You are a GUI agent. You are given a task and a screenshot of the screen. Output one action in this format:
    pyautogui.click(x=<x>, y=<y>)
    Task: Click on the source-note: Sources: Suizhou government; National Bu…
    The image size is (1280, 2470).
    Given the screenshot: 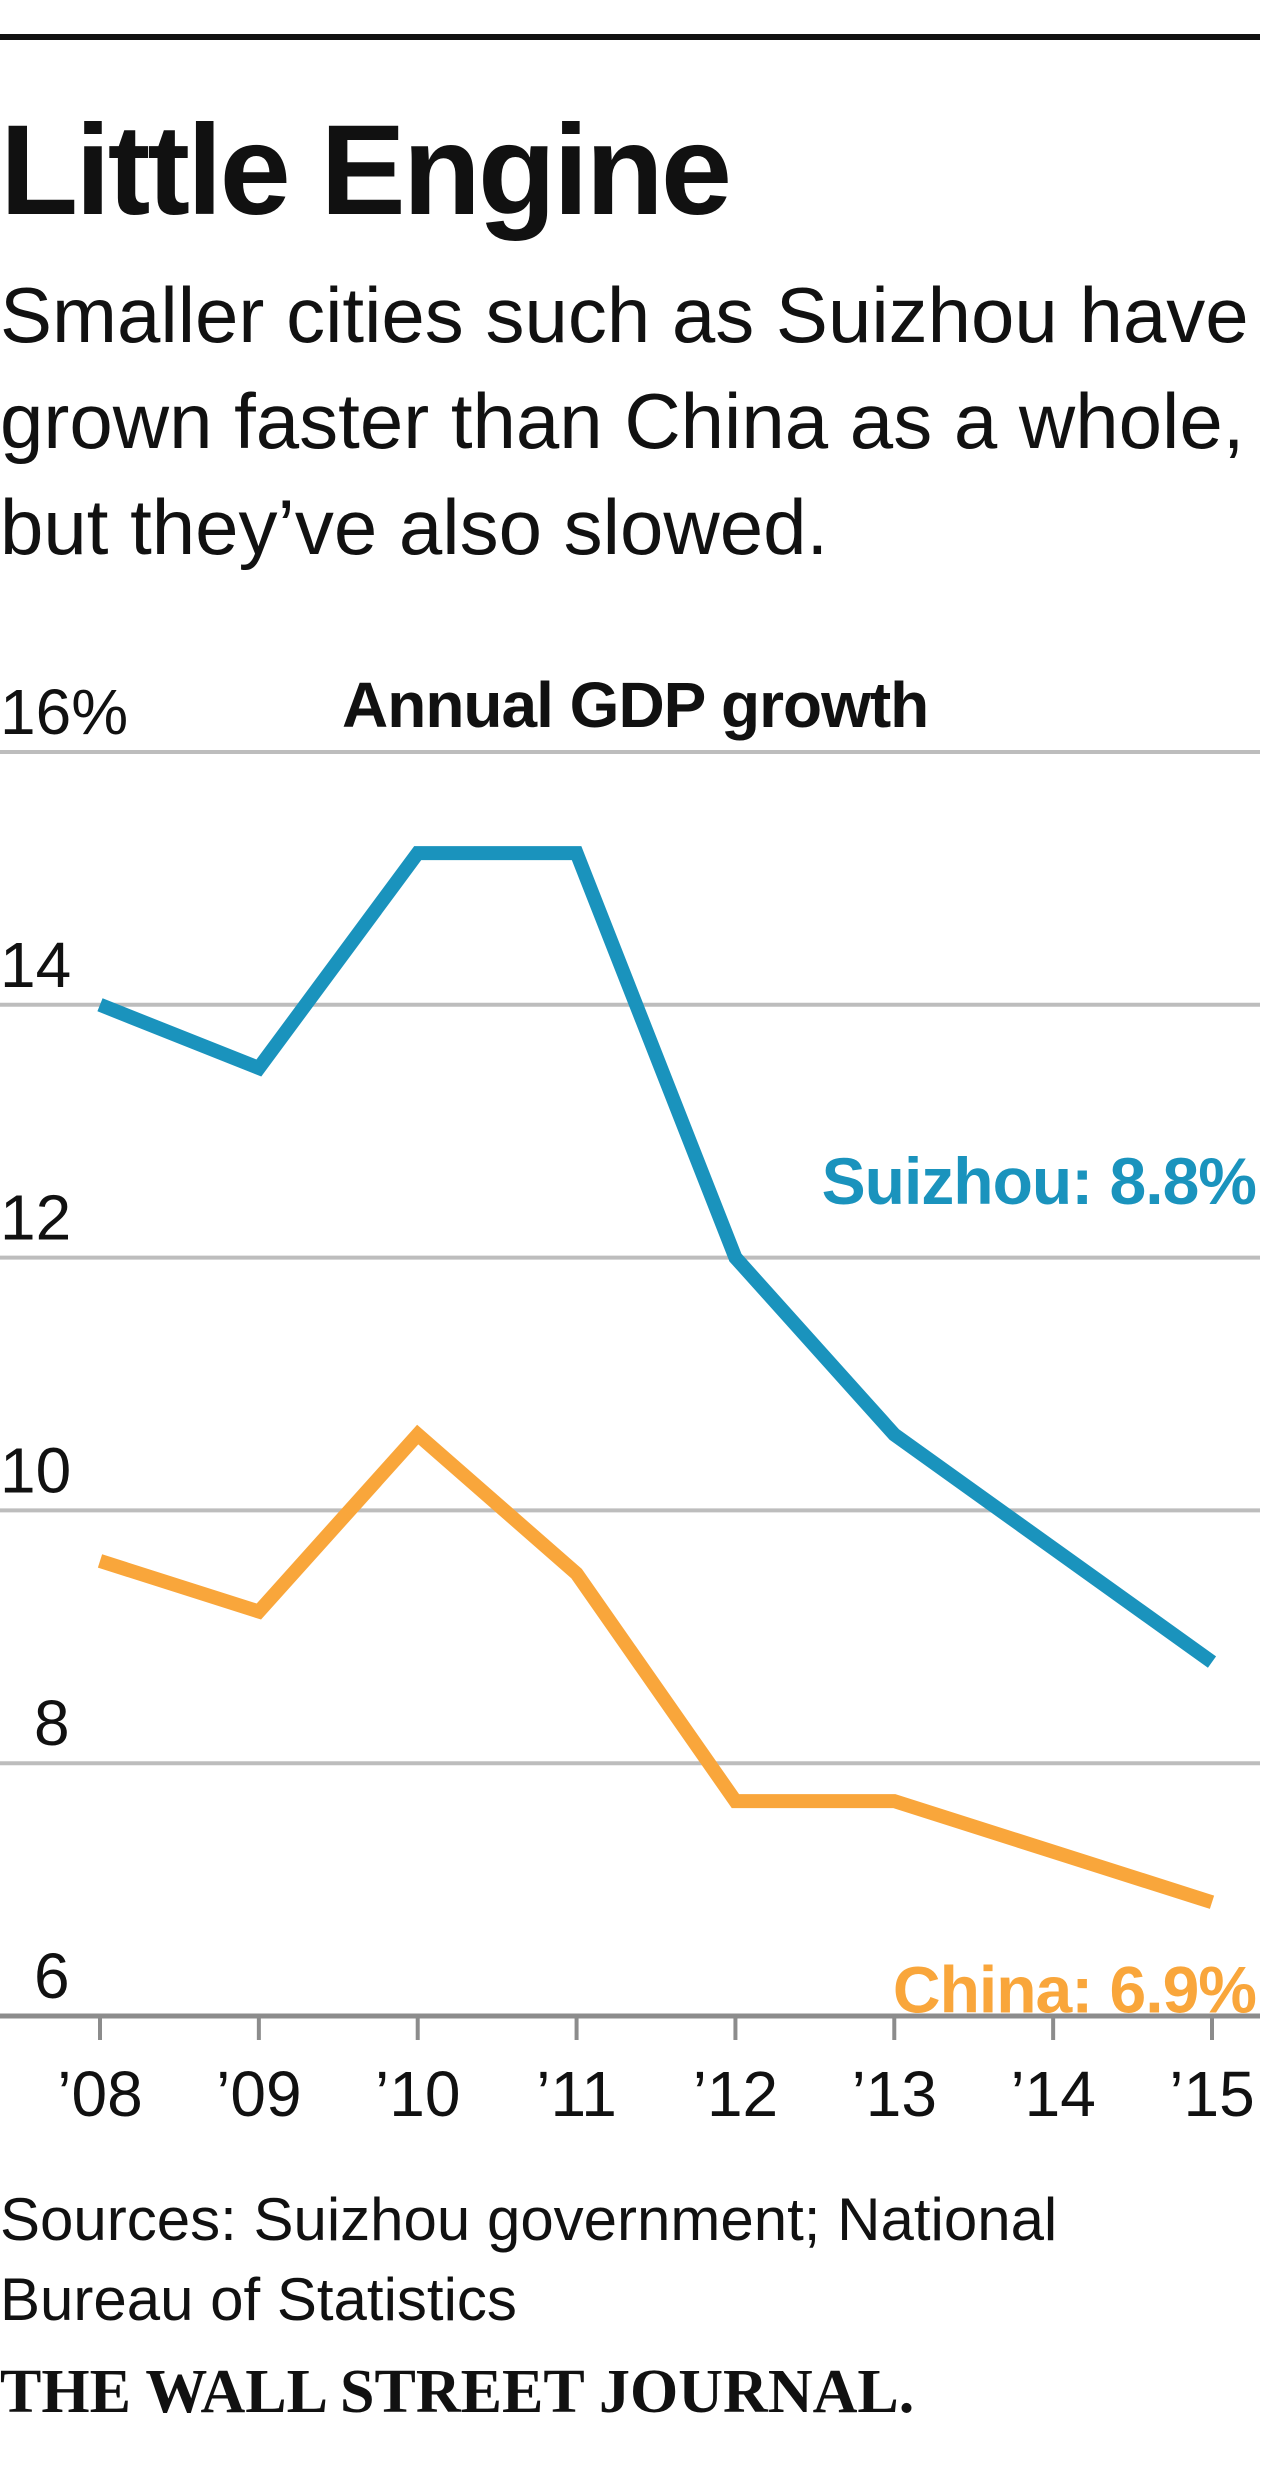 What is the action you would take?
    pyautogui.click(x=529, y=2259)
    